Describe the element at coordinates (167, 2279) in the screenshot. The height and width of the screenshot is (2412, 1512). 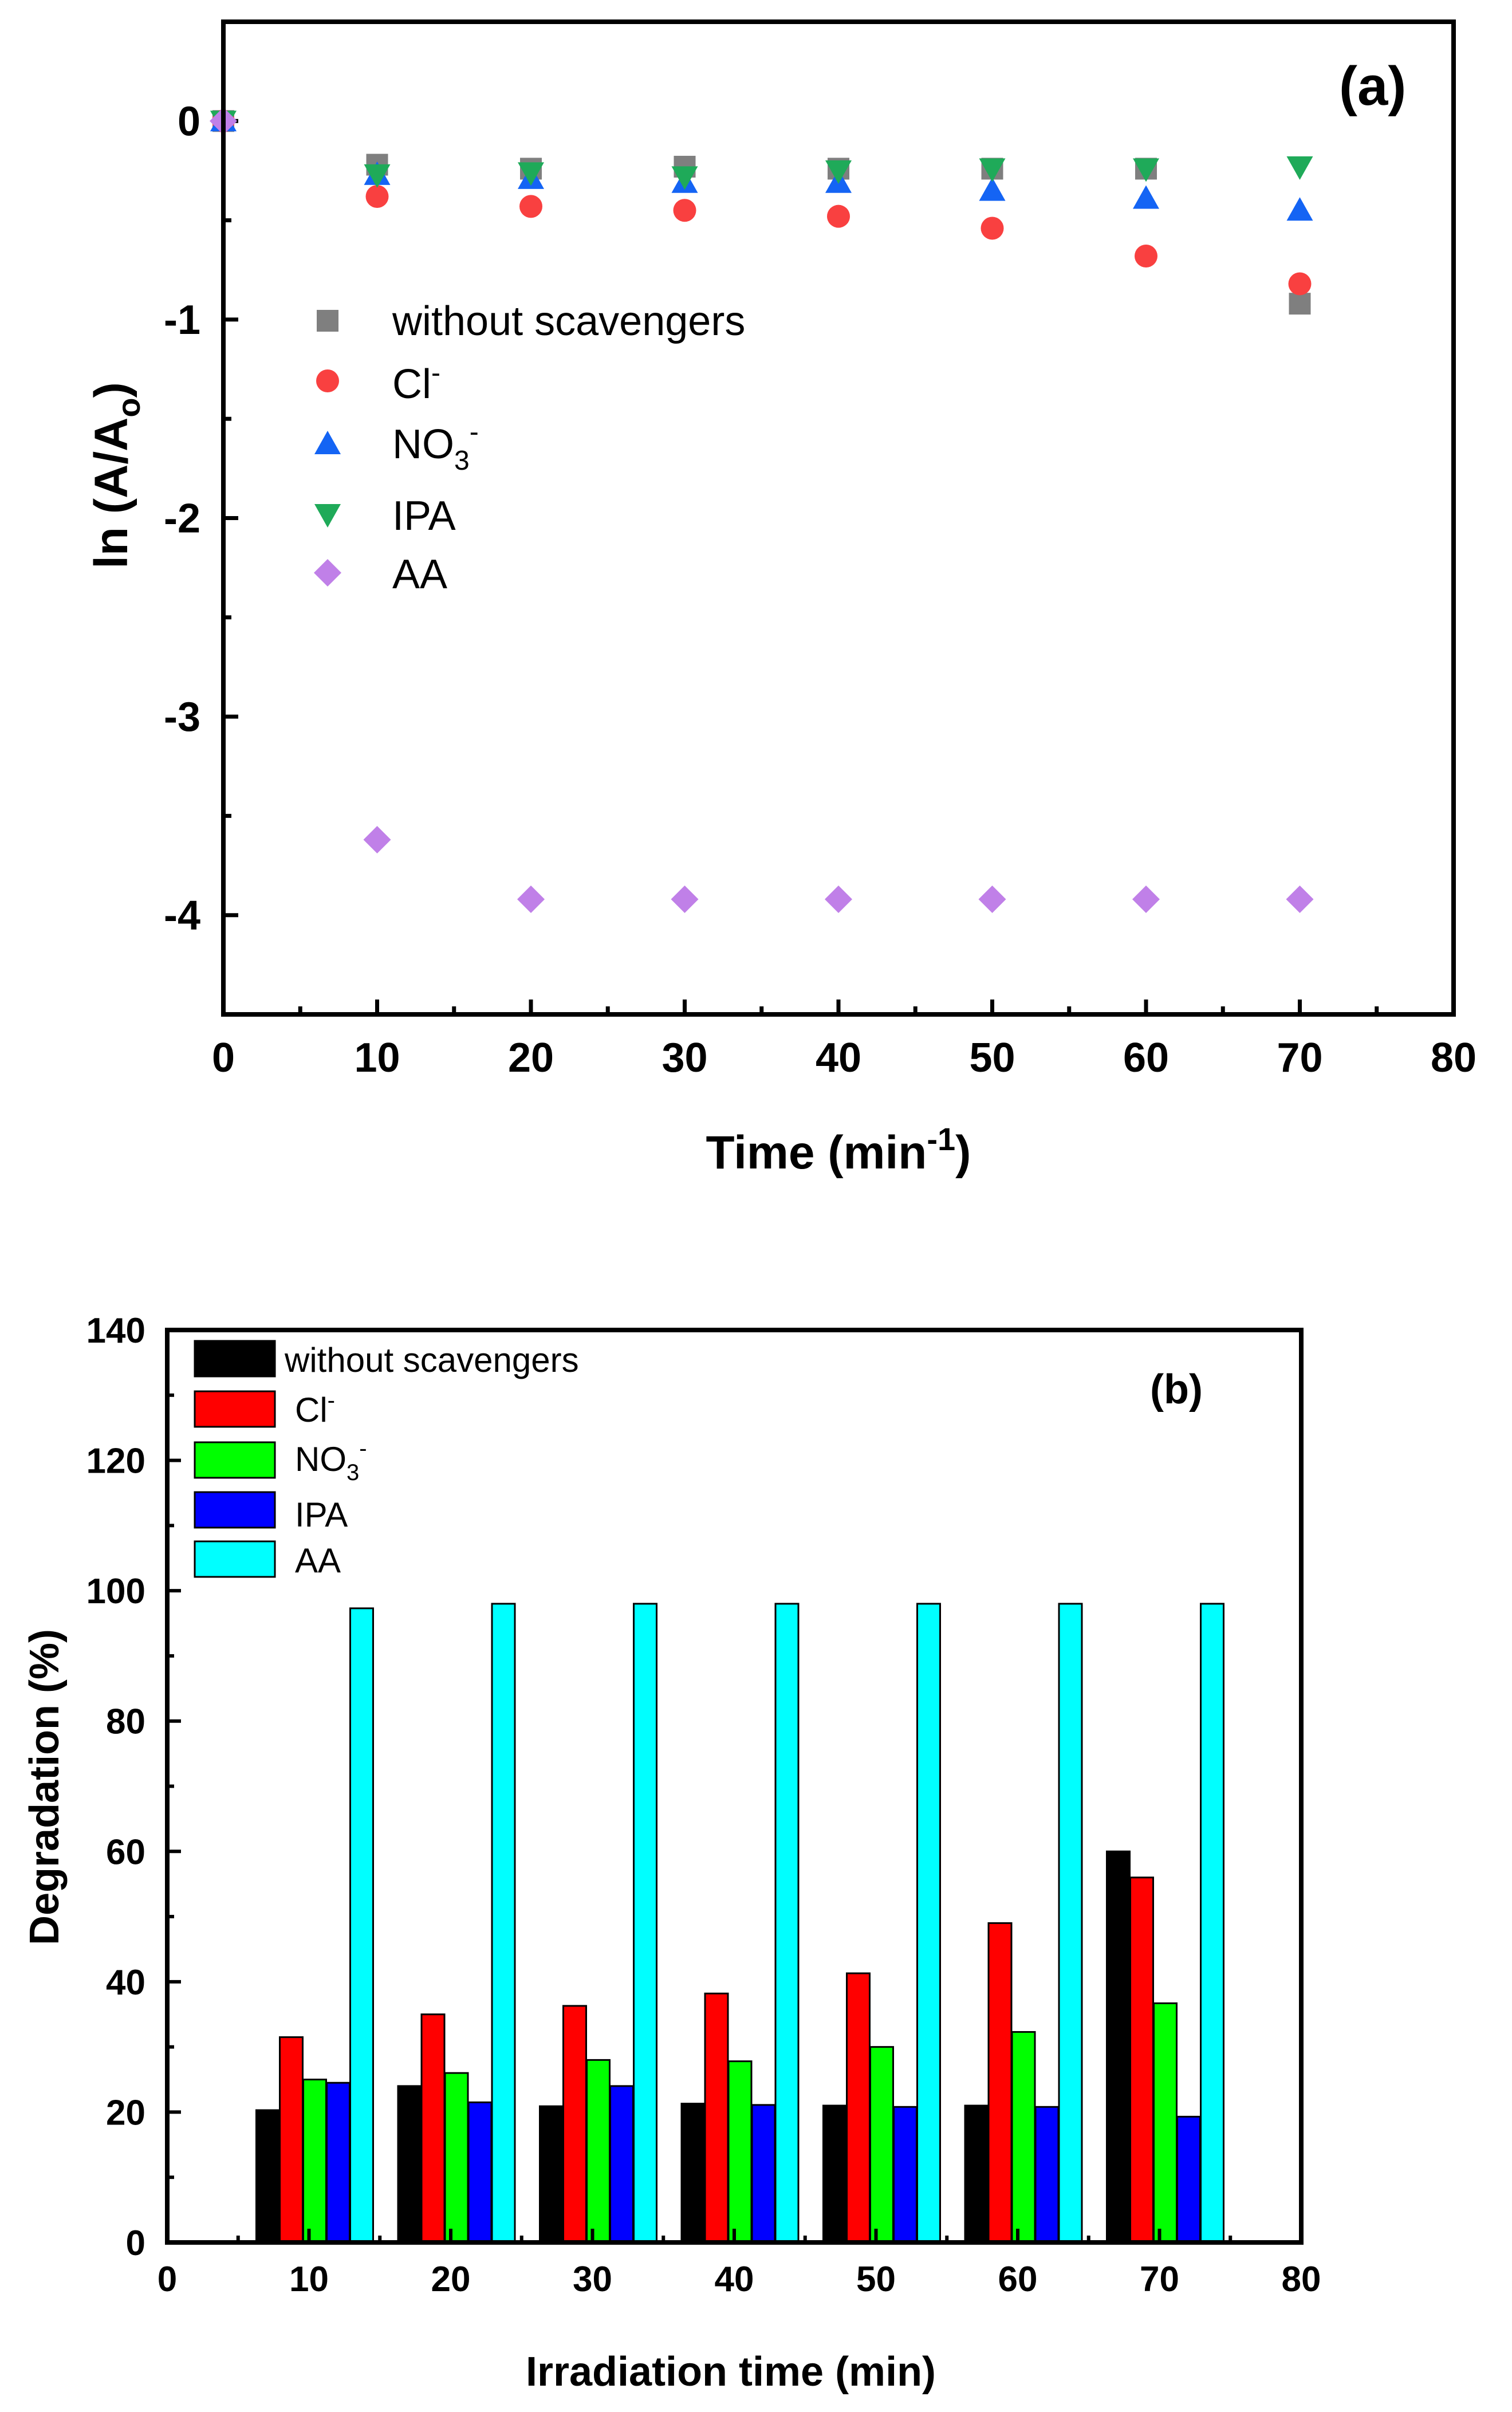
I see `panel-b-x-tick-label: 0` at that location.